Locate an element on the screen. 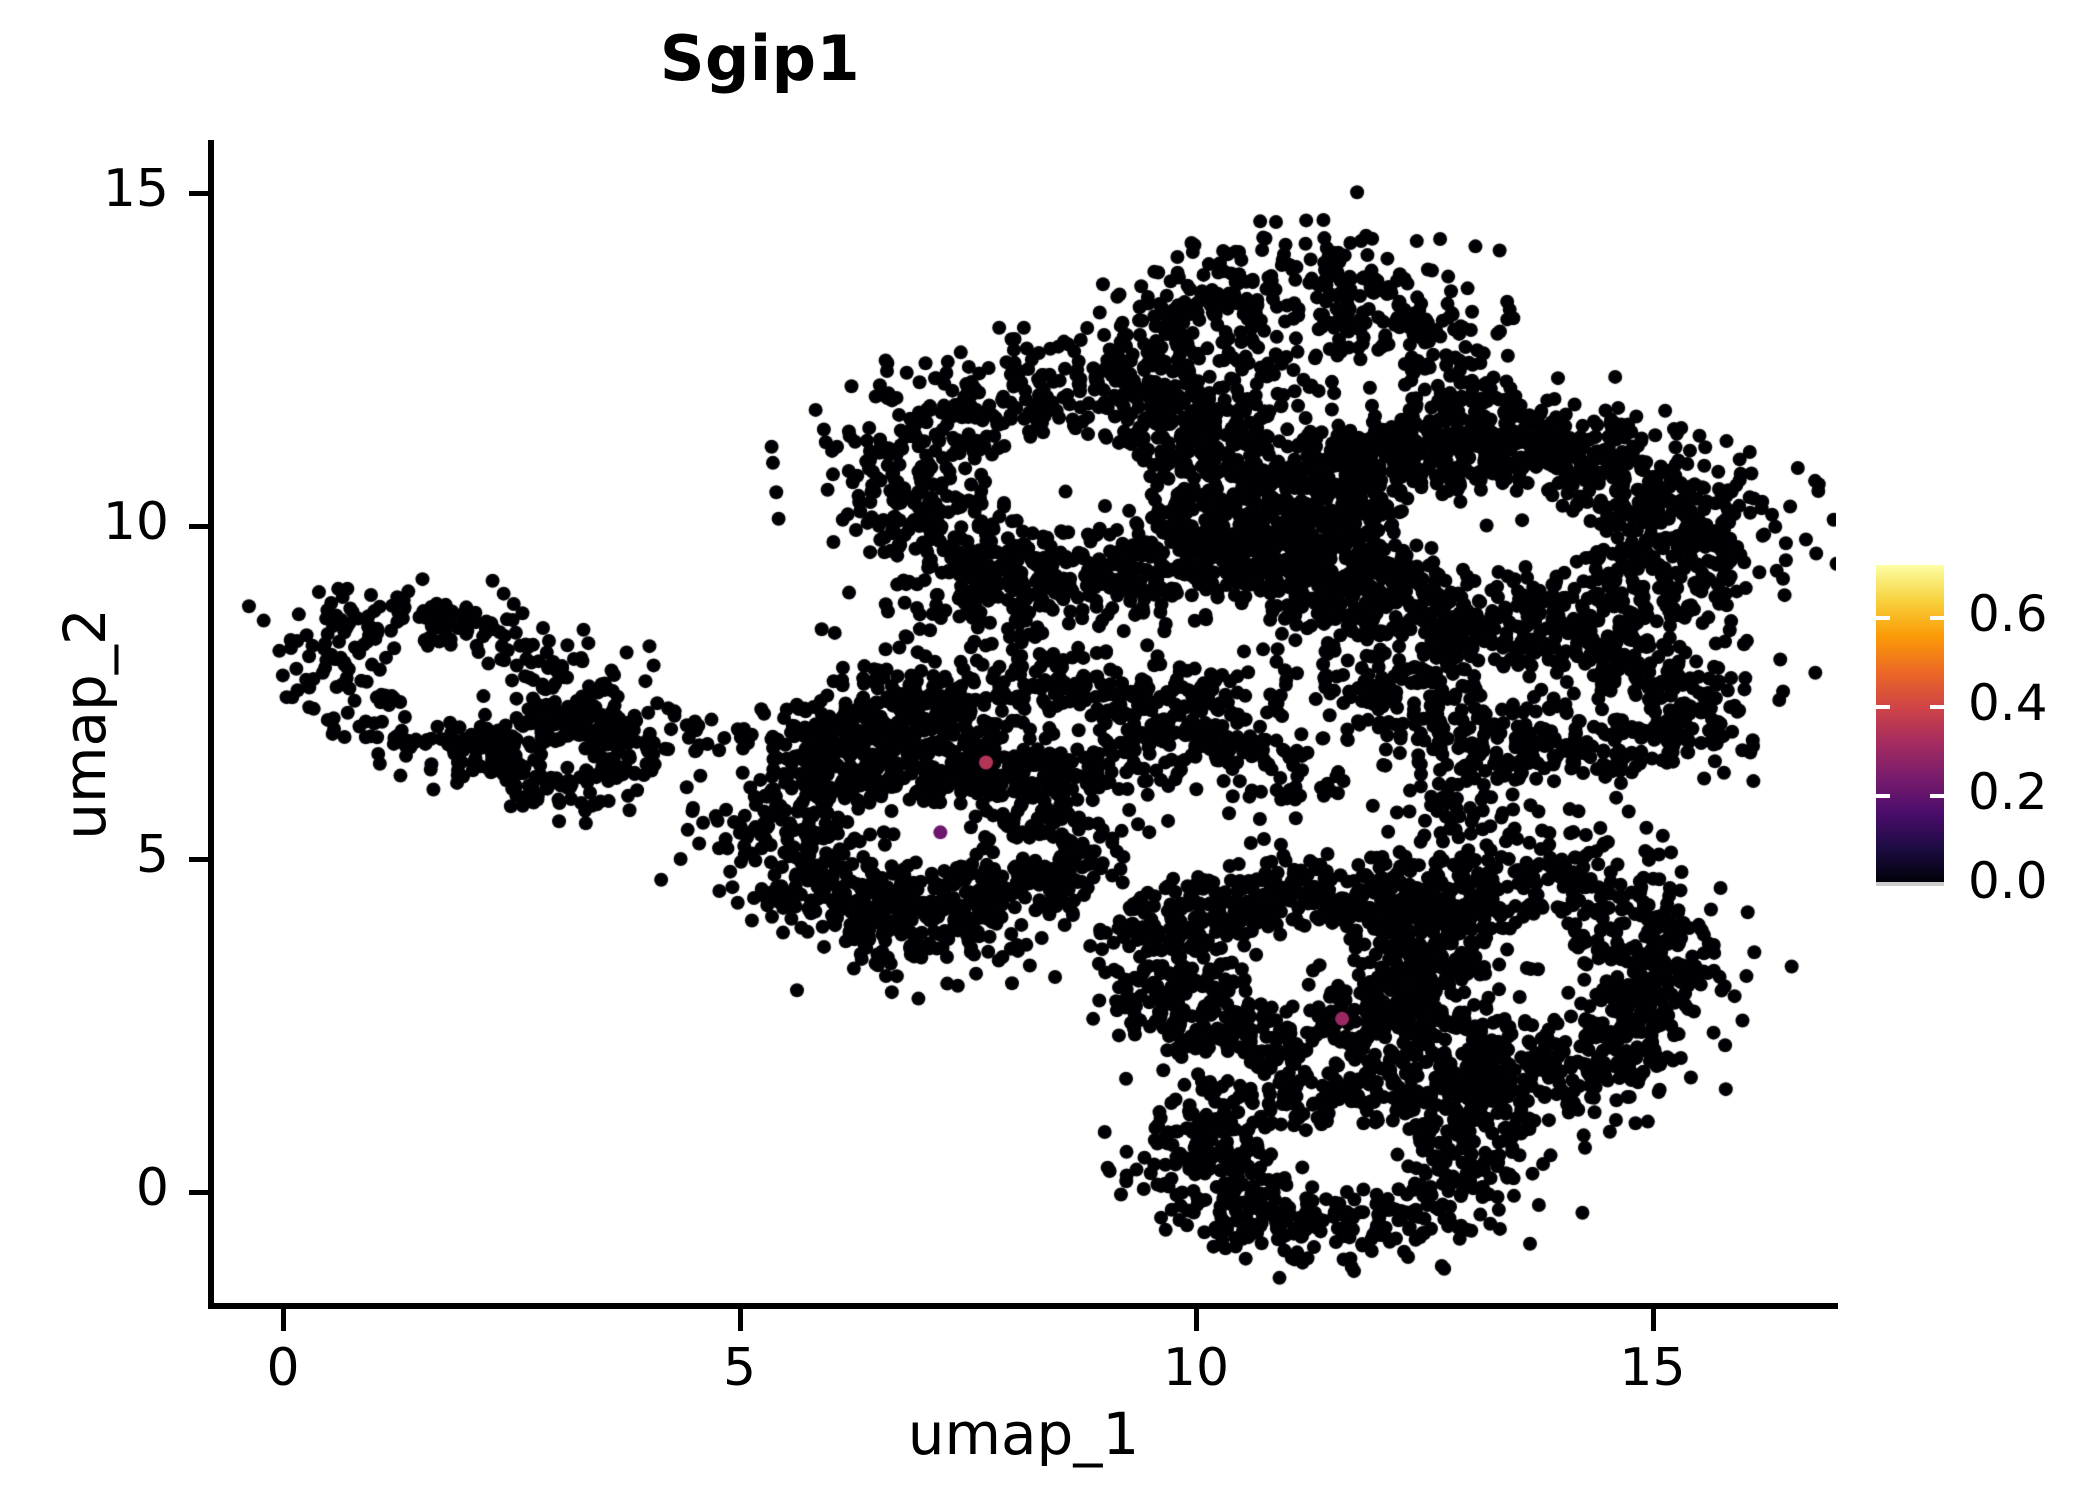 The width and height of the screenshot is (2100, 1500). x-tick-label: 10 is located at coordinates (1196, 1368).